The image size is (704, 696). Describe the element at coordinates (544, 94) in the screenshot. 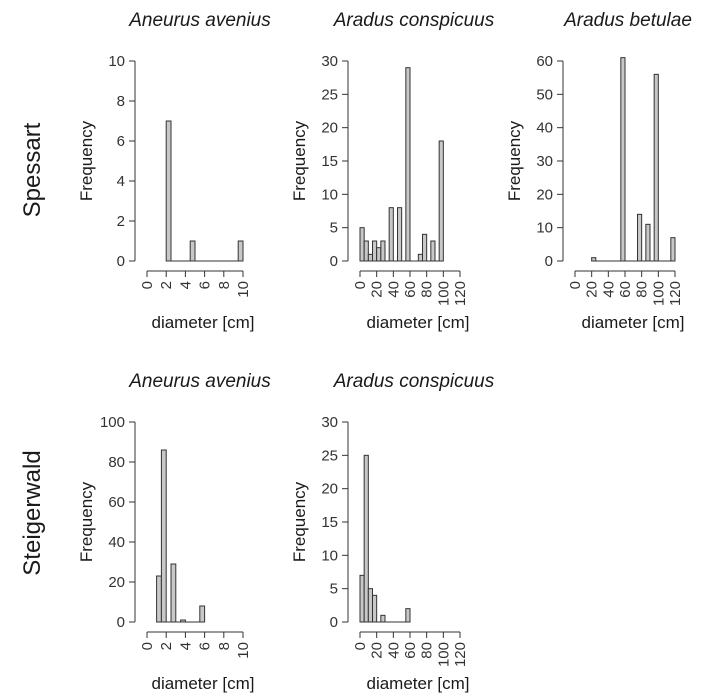

I see `y-tick-label: 50` at that location.